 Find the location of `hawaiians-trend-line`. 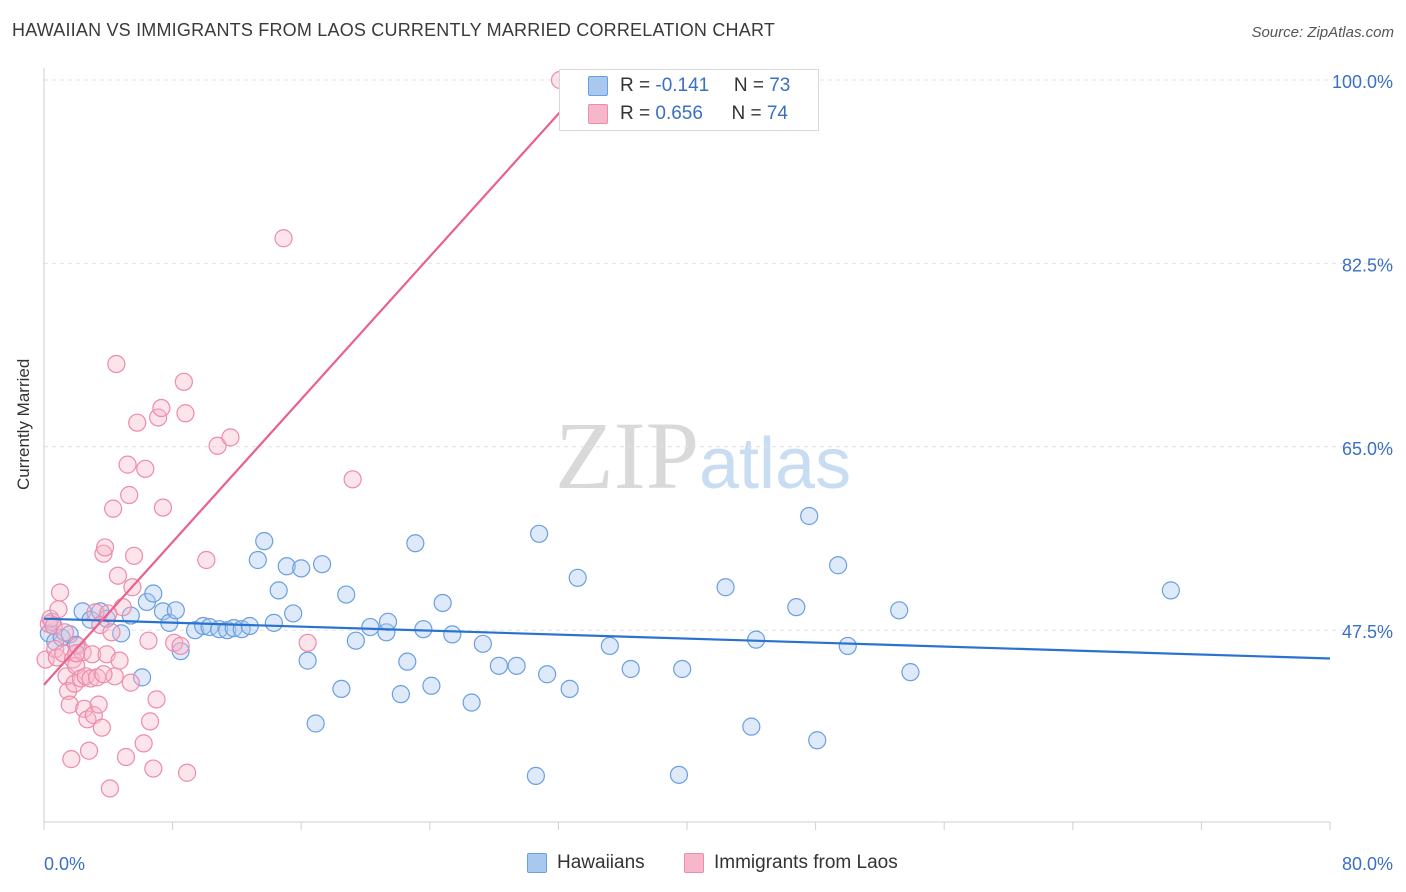

hawaiians-trend-line is located at coordinates (687, 638).